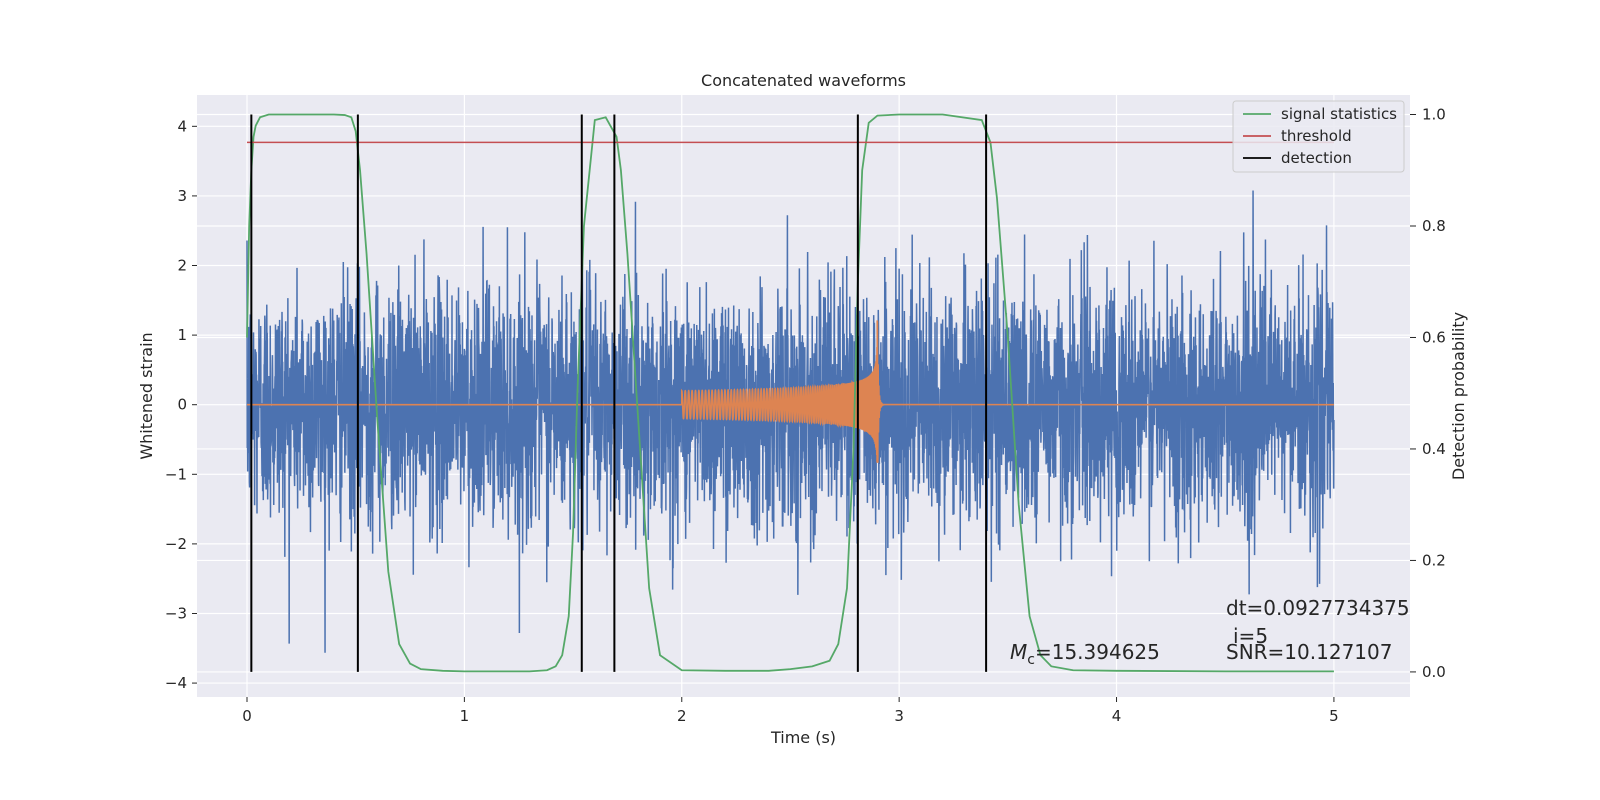  Describe the element at coordinates (1031, 660) in the screenshot. I see `annotation-chirp-mass-subscript: c` at that location.